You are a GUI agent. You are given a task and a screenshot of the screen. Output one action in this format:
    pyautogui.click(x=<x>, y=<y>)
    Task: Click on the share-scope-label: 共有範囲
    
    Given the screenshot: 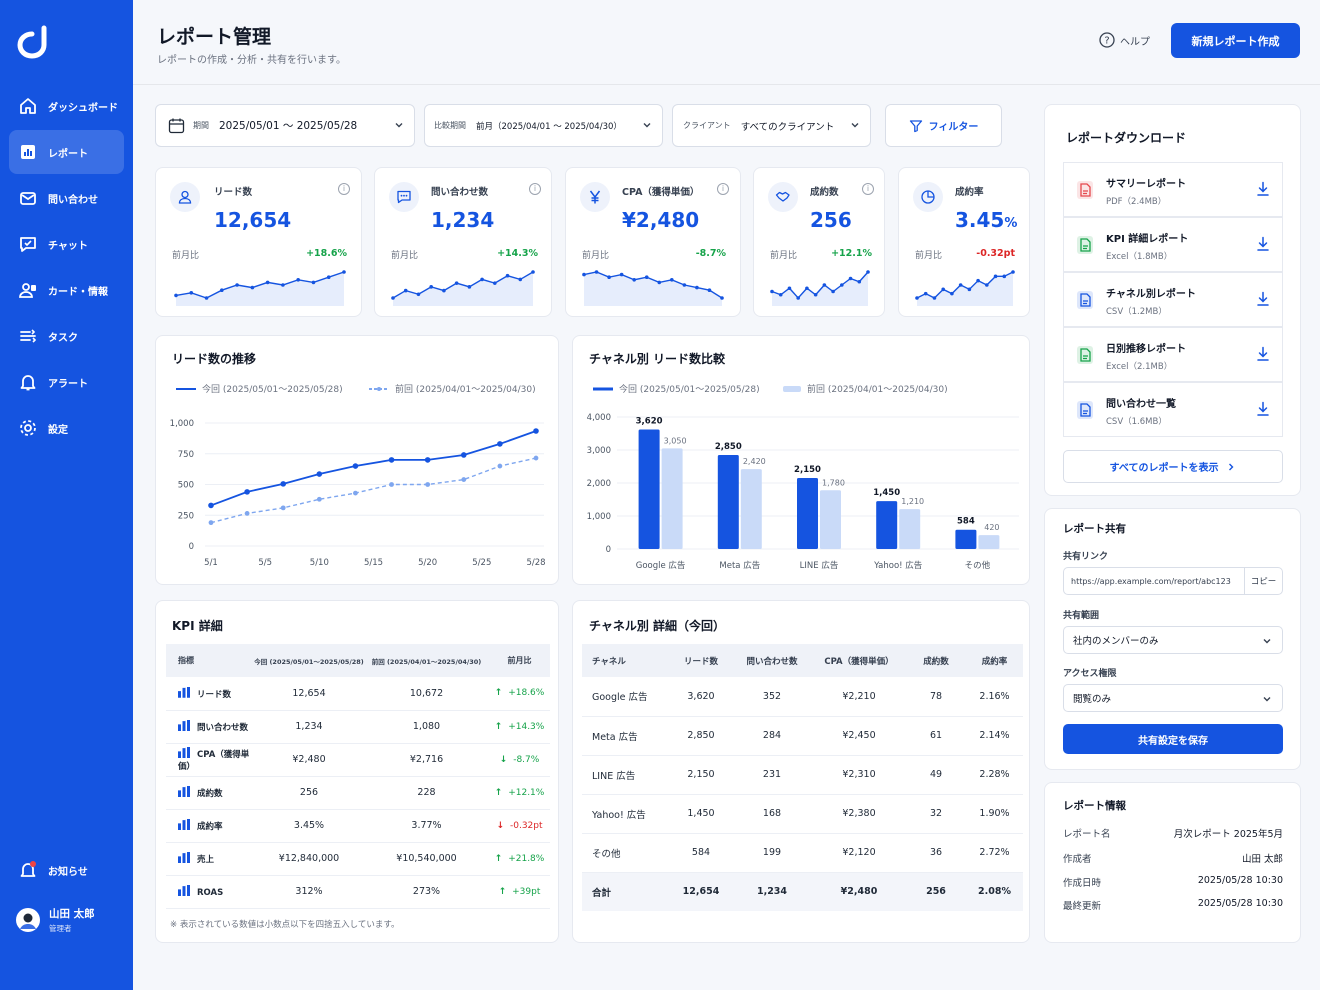 What is the action you would take?
    pyautogui.click(x=1081, y=616)
    